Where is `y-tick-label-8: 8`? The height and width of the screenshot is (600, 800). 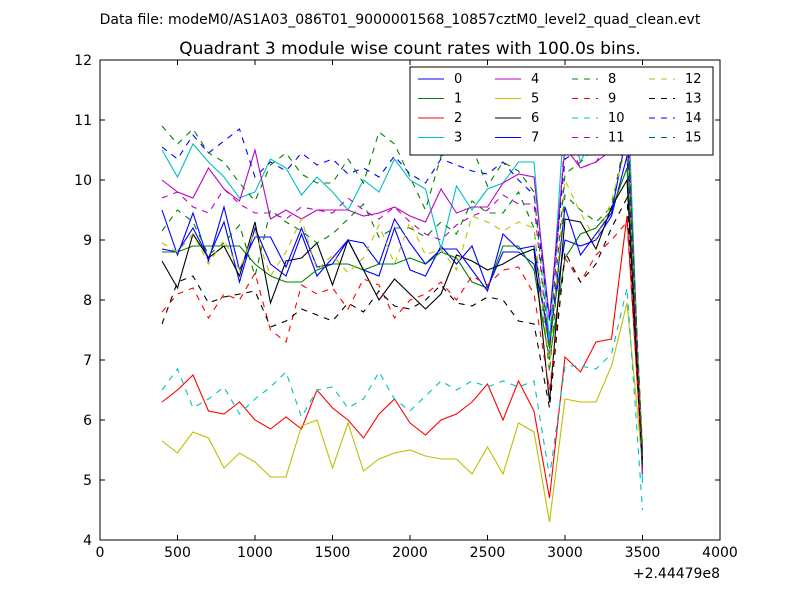
y-tick-label-8: 8 is located at coordinates (87, 301).